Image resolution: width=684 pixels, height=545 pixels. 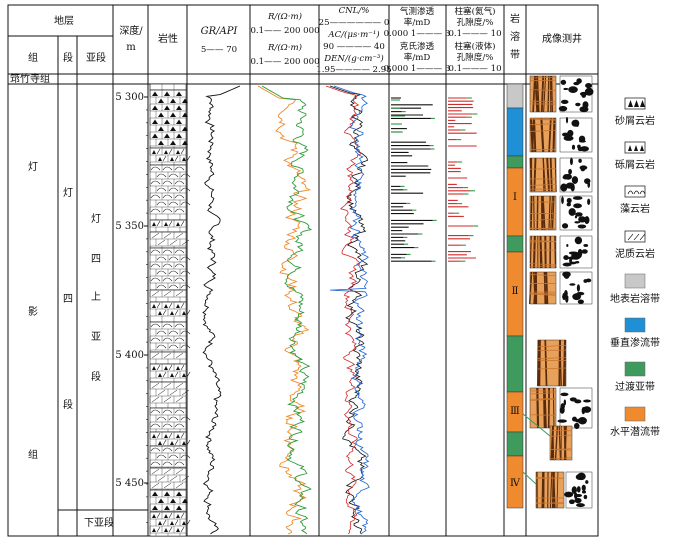 I want to click on rxo-header: R/(Ω·m), so click(x=284, y=47).